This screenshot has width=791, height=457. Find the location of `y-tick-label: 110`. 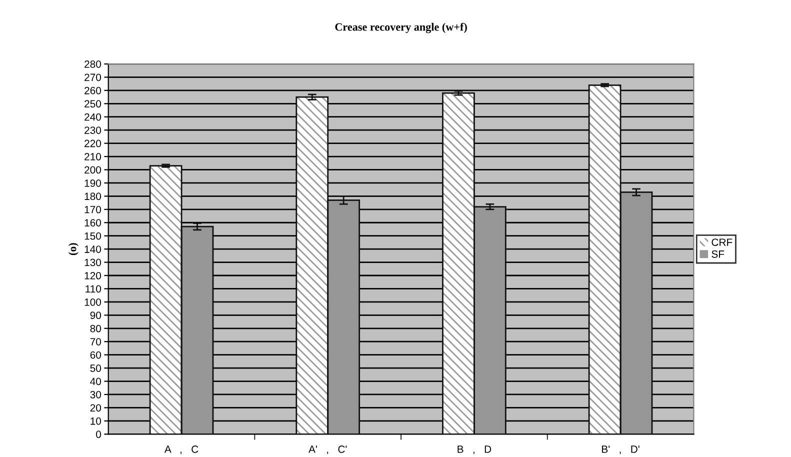

y-tick-label: 110 is located at coordinates (94, 289).